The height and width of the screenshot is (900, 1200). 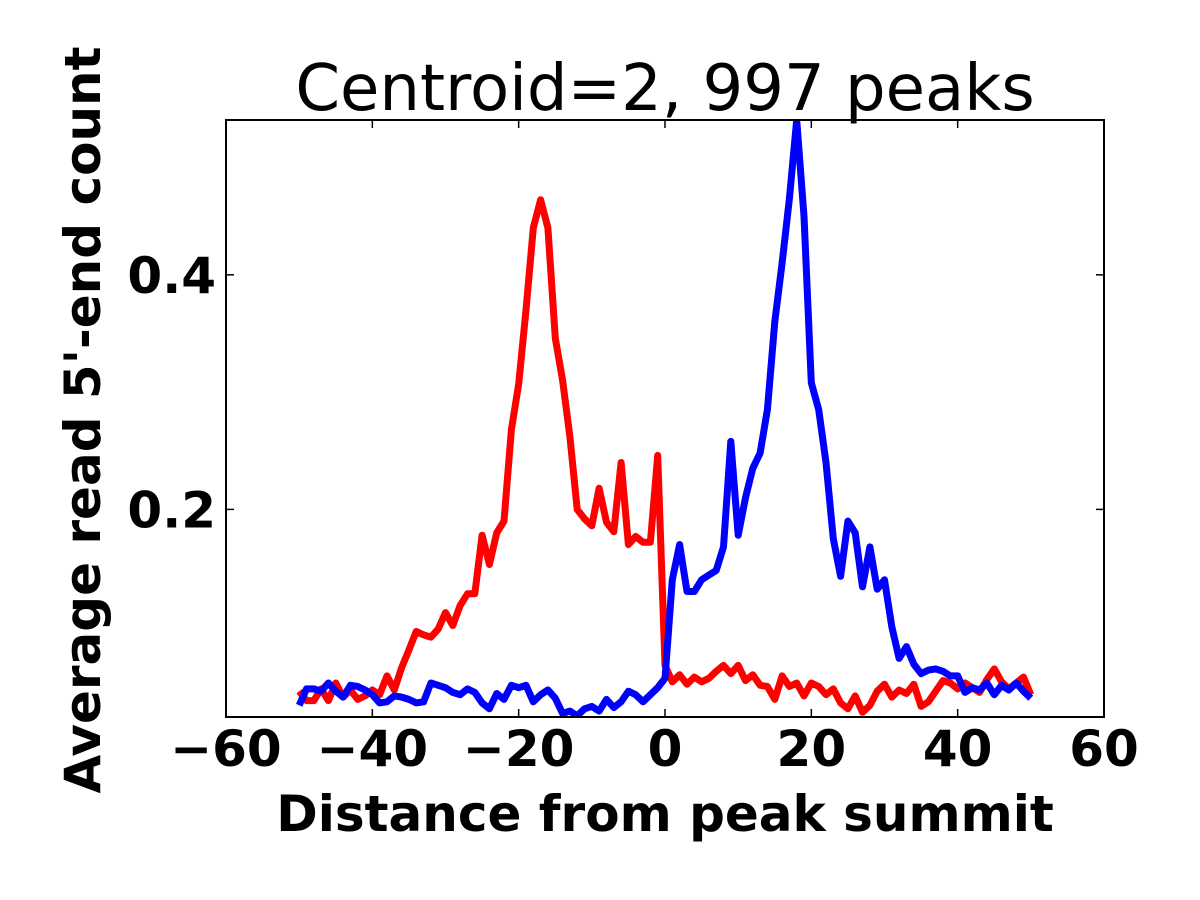 I want to click on y-tick-label: 0.4, so click(x=171, y=276).